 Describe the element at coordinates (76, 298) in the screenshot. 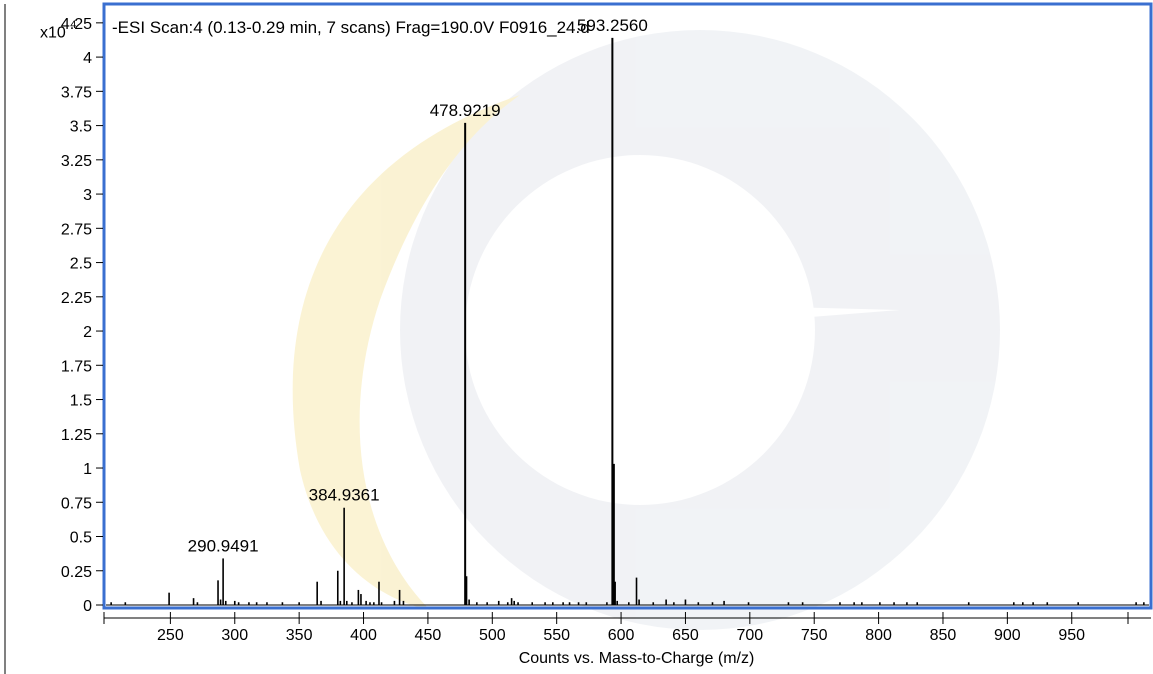

I see `y-tick-label: 2.25` at that location.